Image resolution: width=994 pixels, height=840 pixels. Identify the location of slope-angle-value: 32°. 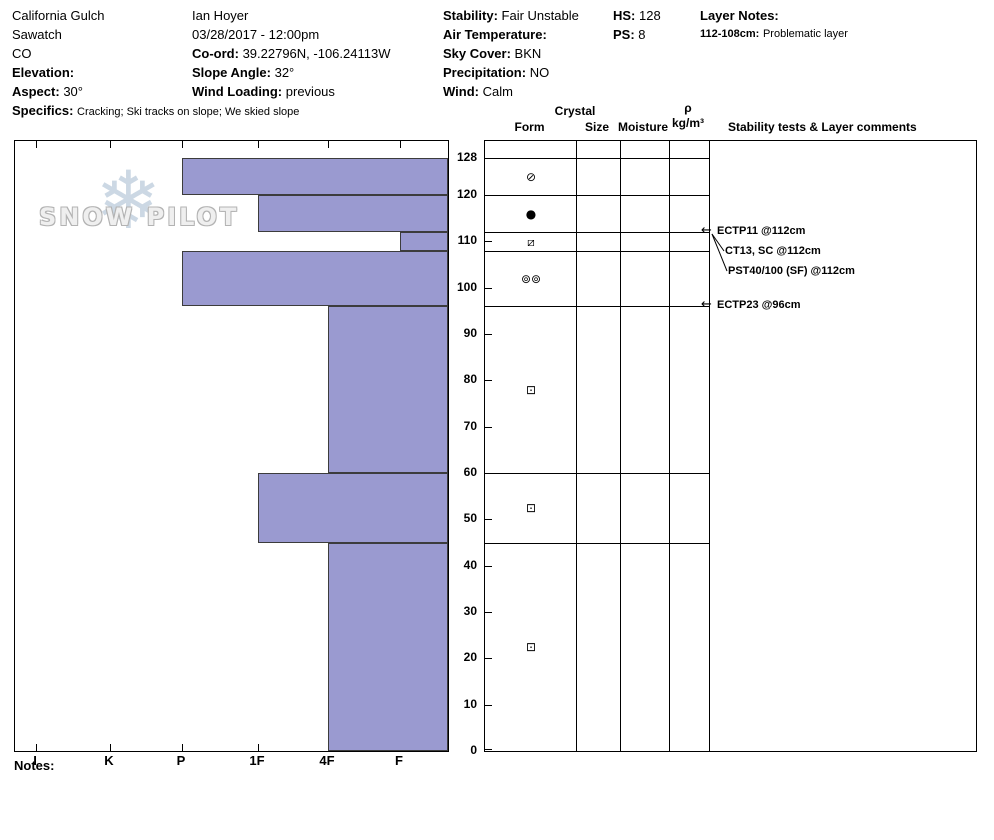
(284, 72).